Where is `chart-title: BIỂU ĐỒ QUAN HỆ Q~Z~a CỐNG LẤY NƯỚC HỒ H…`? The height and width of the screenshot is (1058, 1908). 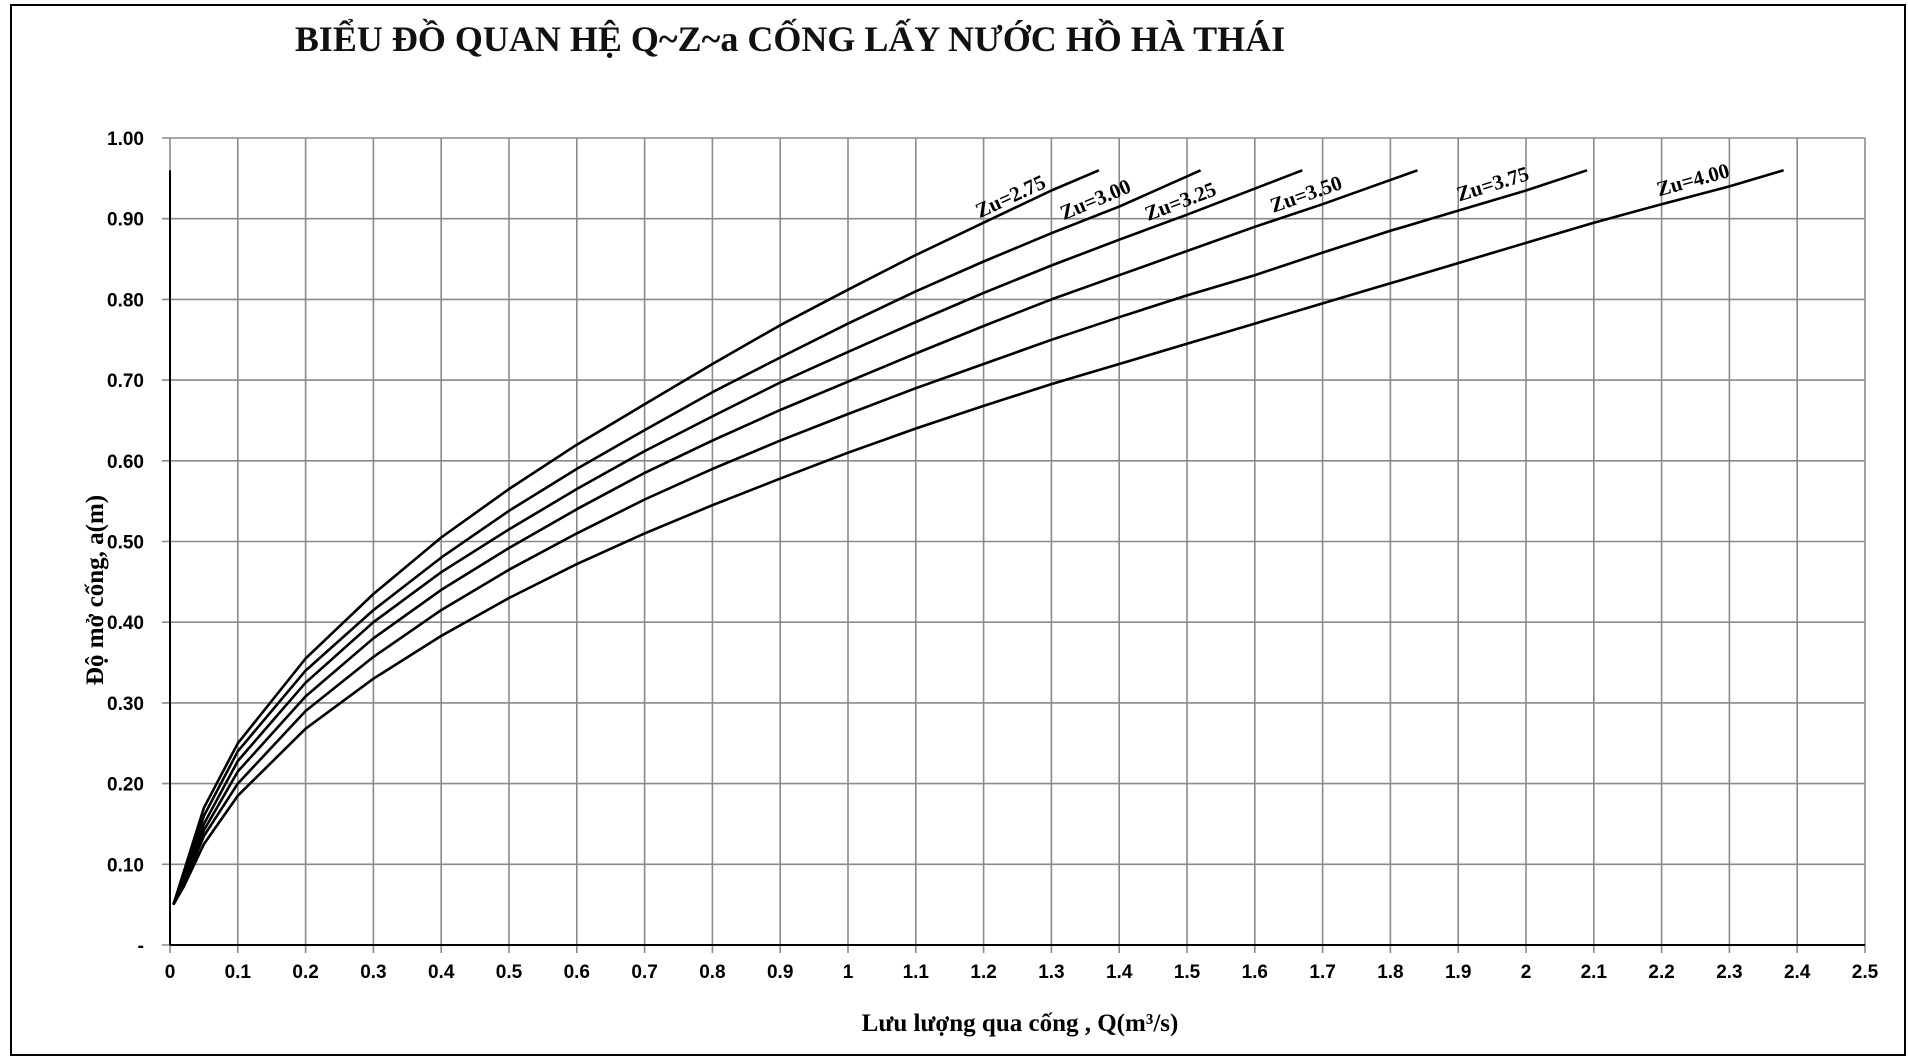
chart-title: BIỂU ĐỒ QUAN HỆ Q~Z~a CỐNG LẤY NƯỚC HỒ H… is located at coordinates (790, 39).